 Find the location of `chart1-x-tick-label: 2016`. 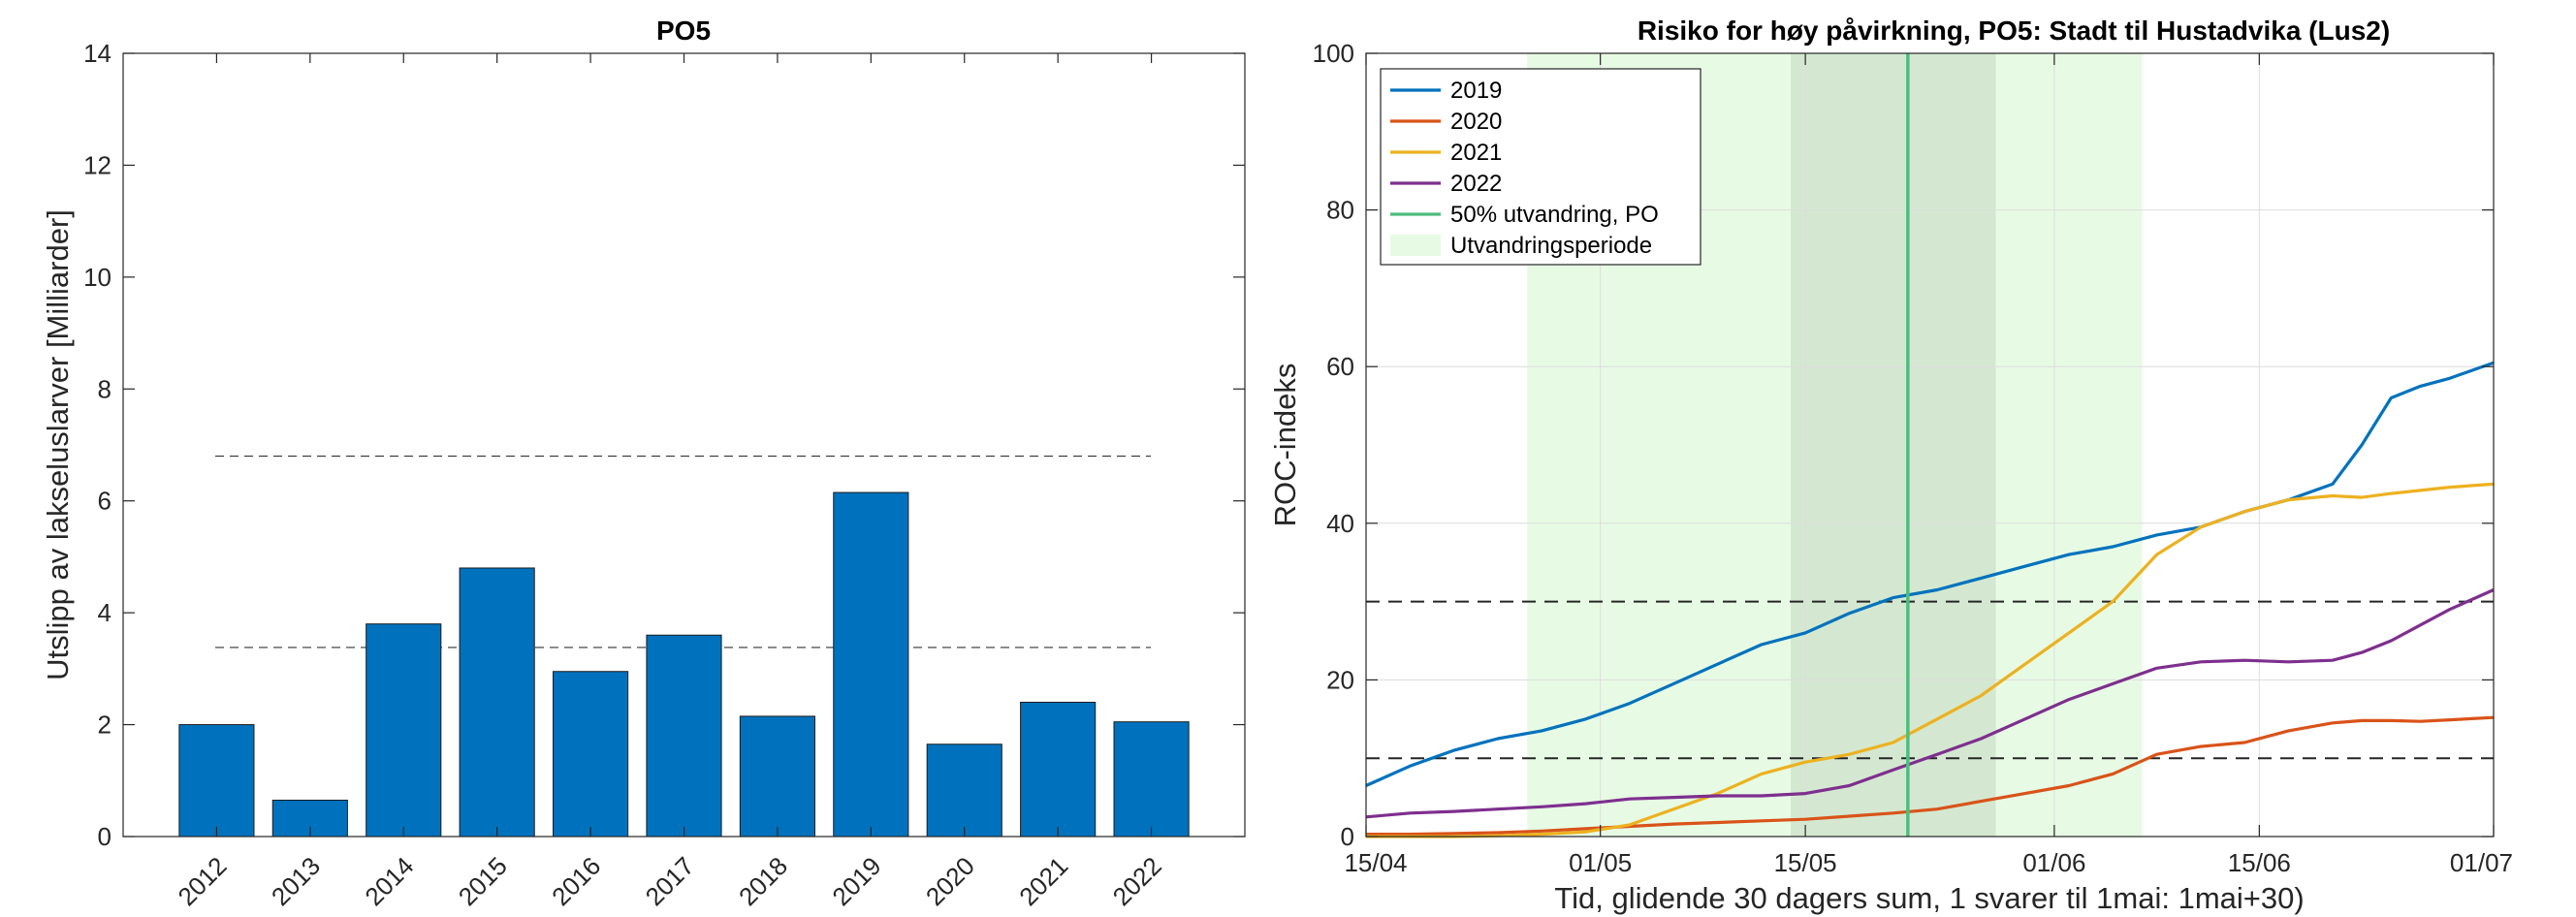

chart1-x-tick-label: 2016 is located at coordinates (576, 881).